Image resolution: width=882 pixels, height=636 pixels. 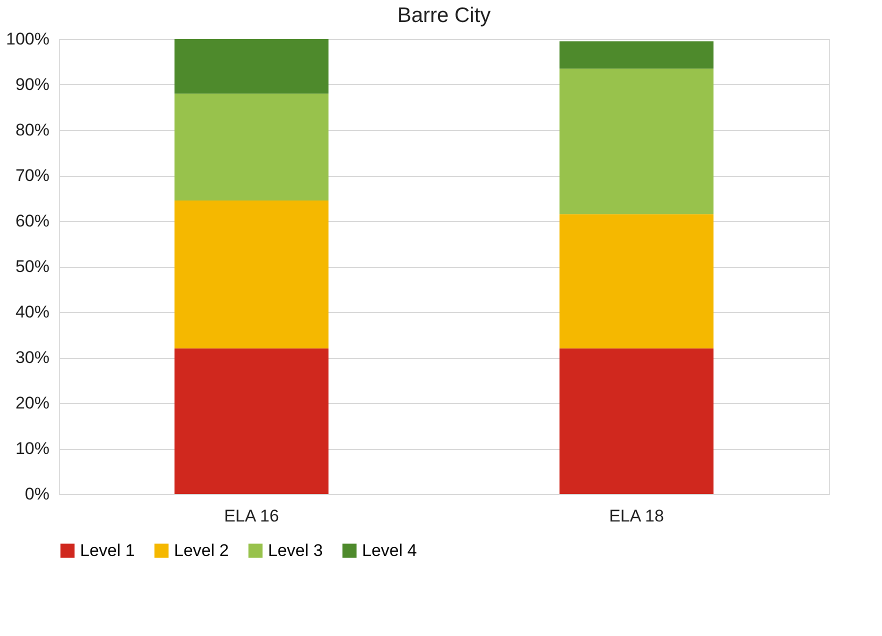 I want to click on y-tick-label: 60%, so click(x=32, y=221).